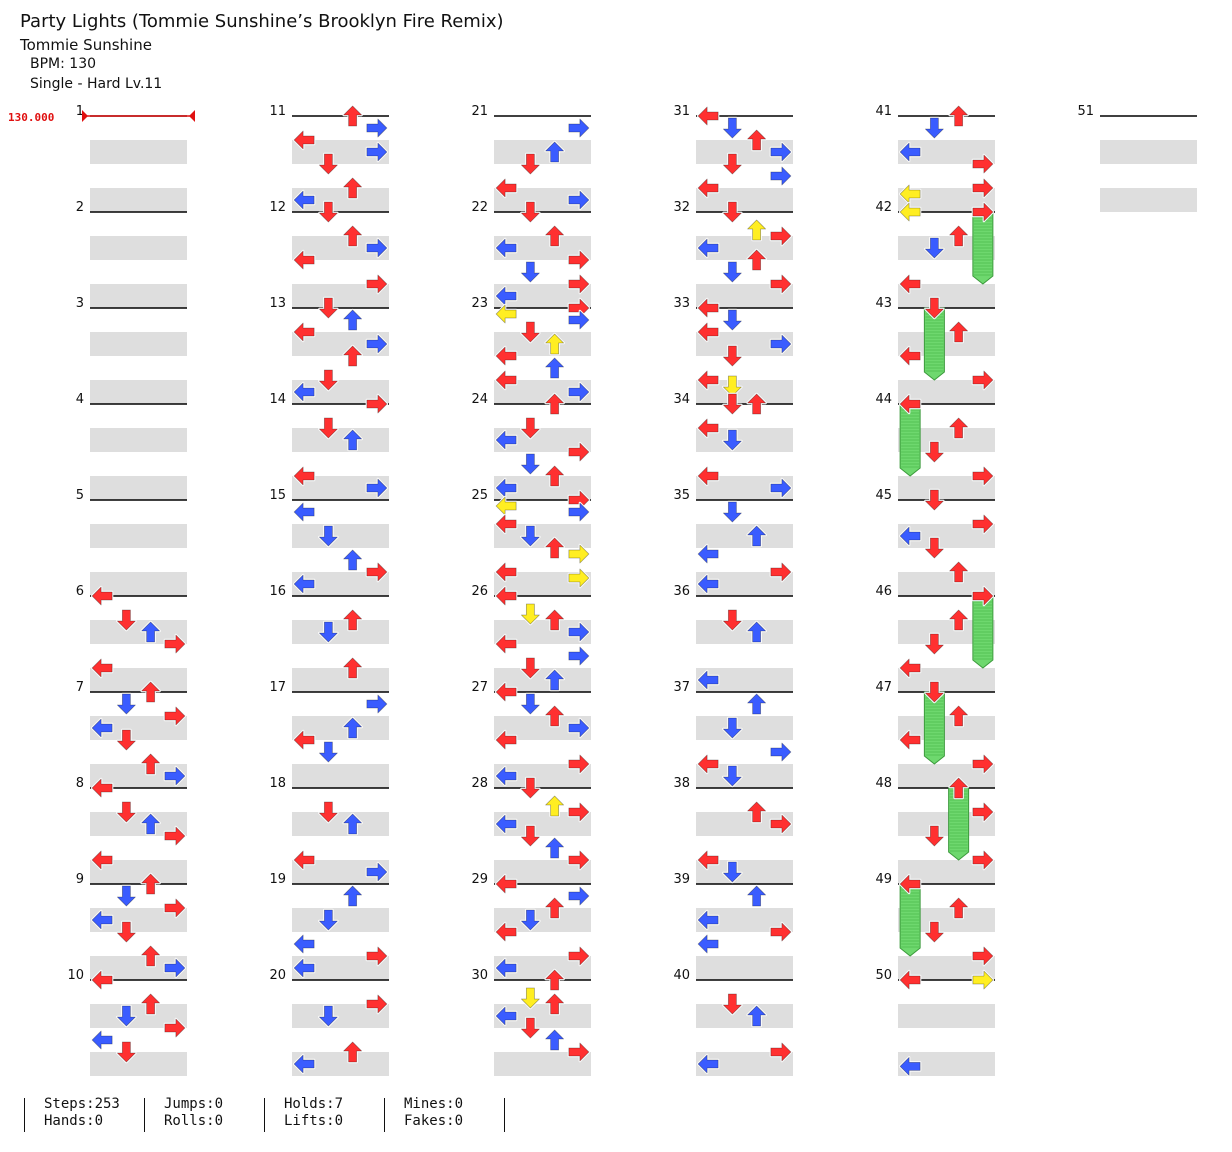 This screenshot has height=1152, width=1232. Describe the element at coordinates (681, 111) in the screenshot. I see `measure-number: 31` at that location.